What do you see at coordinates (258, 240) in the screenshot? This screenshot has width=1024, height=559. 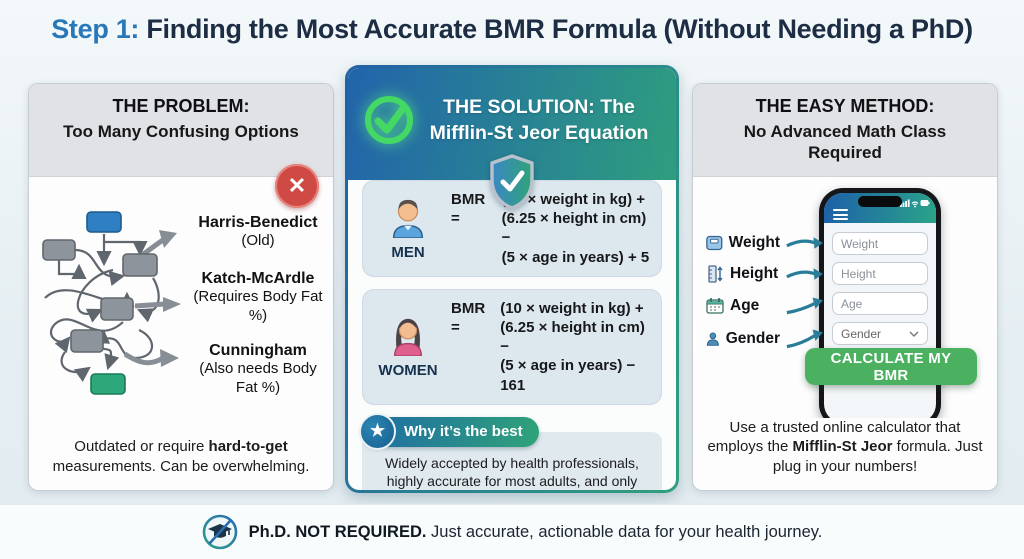 I see `formula-note: (Old)` at bounding box center [258, 240].